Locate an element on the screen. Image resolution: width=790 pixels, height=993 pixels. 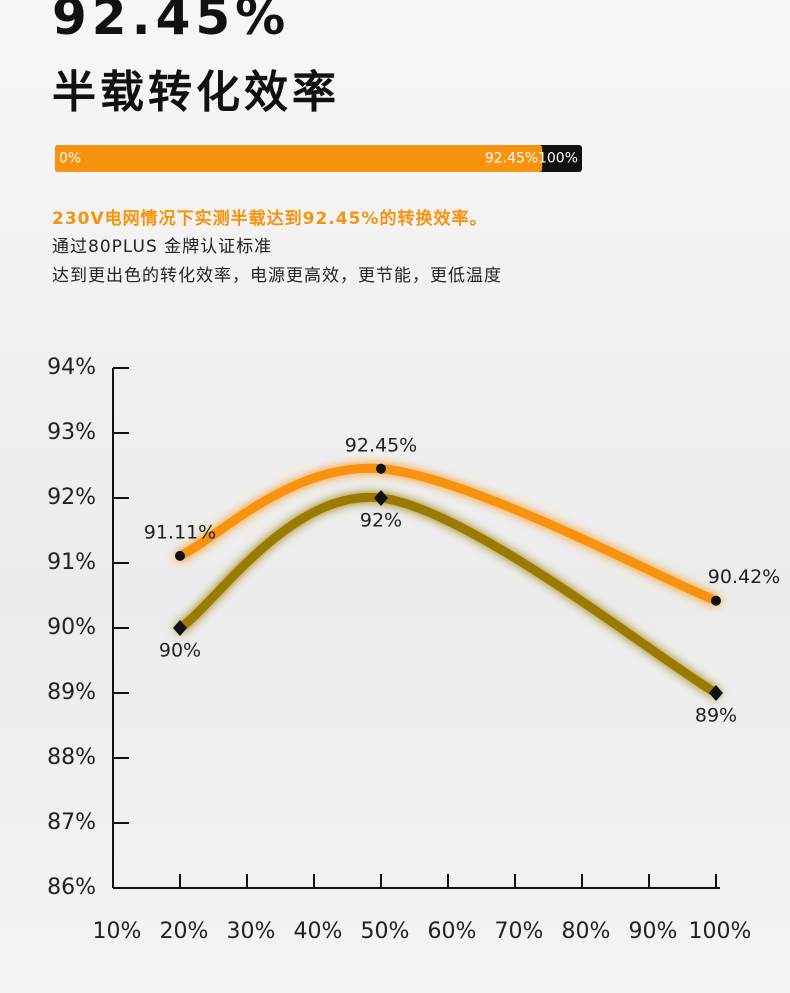
description-line: 通过80PLUS 金牌认证标准 is located at coordinates (162, 247).